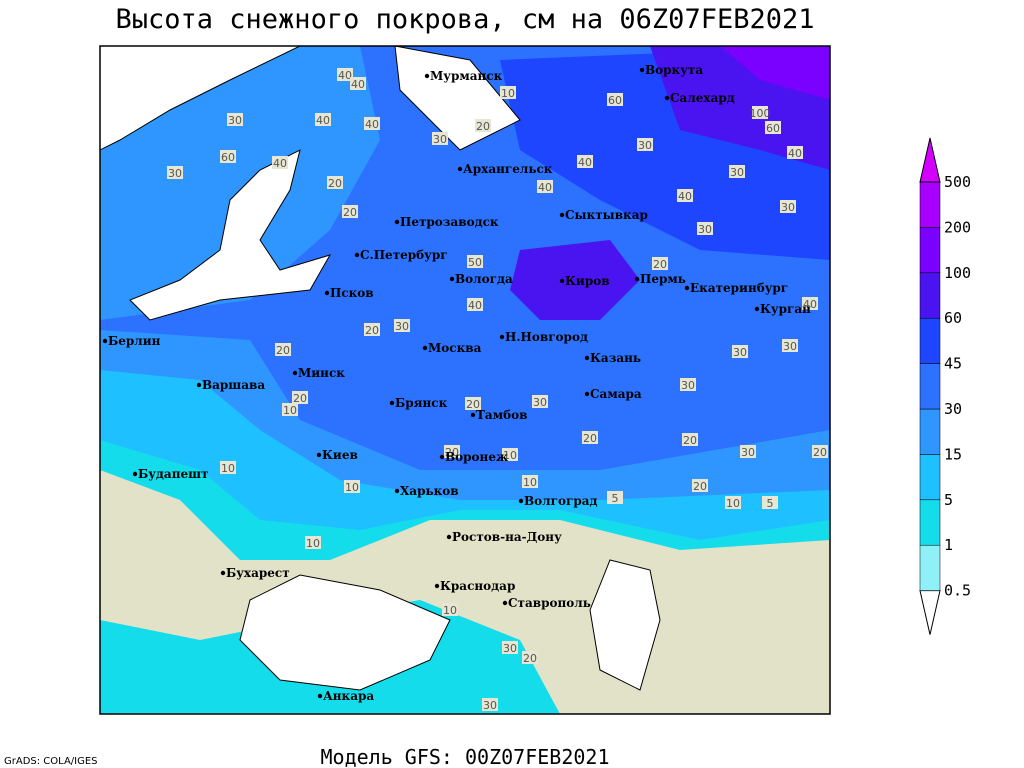 The height and width of the screenshot is (768, 1024). Describe the element at coordinates (616, 394) in the screenshot. I see `city-label: Самара` at that location.